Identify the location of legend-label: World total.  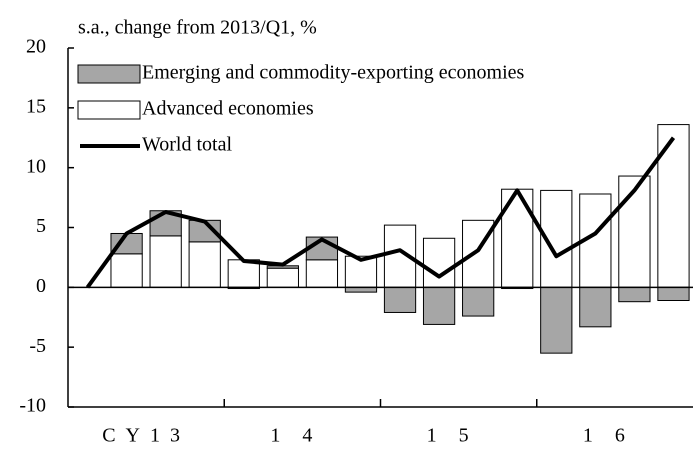
(187, 145).